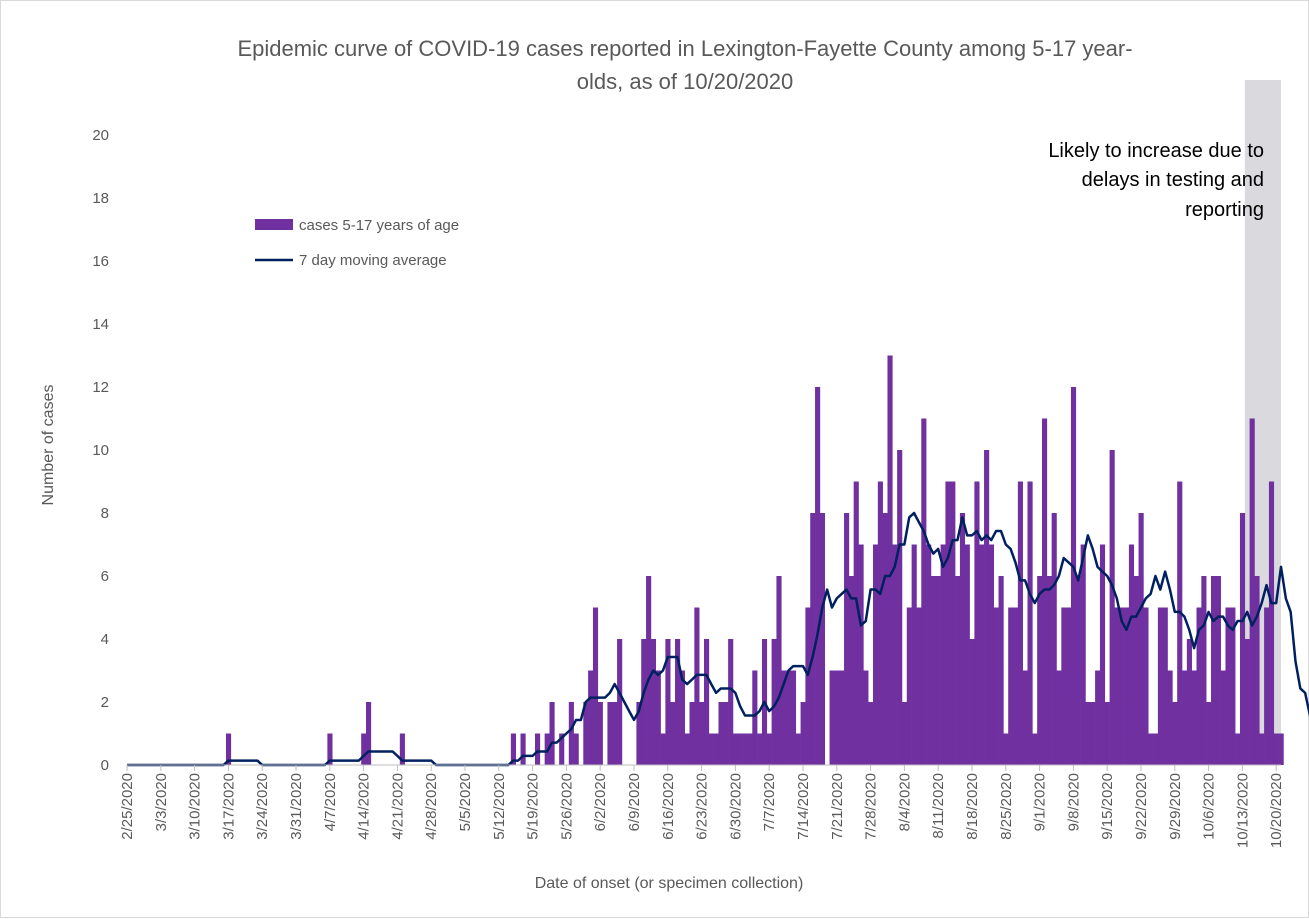 The image size is (1309, 919). I want to click on x-tick-label: 8/25/2020, so click(1006, 806).